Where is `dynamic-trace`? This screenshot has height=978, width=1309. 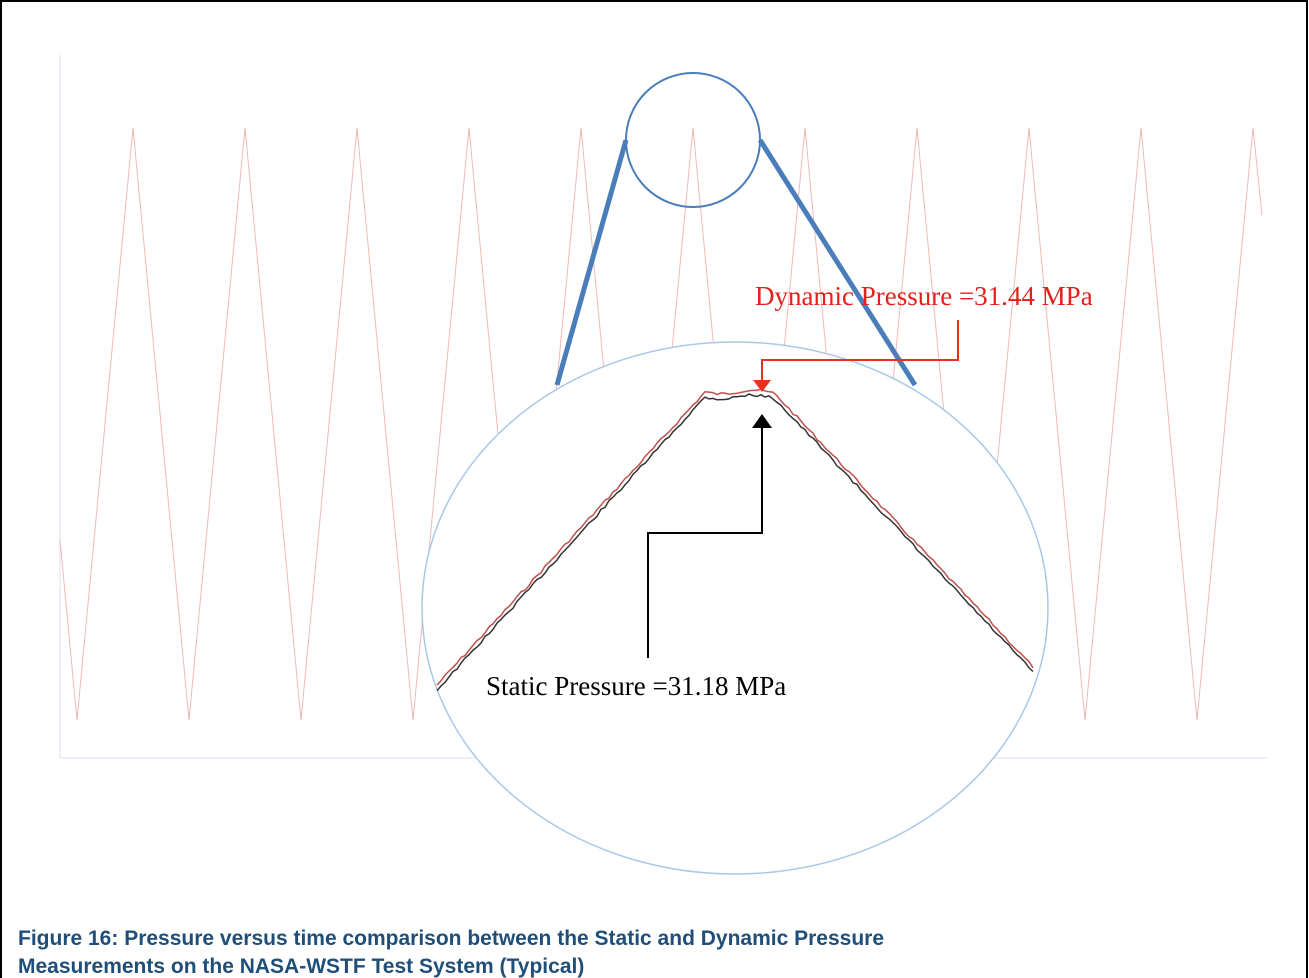
dynamic-trace is located at coordinates (735, 537).